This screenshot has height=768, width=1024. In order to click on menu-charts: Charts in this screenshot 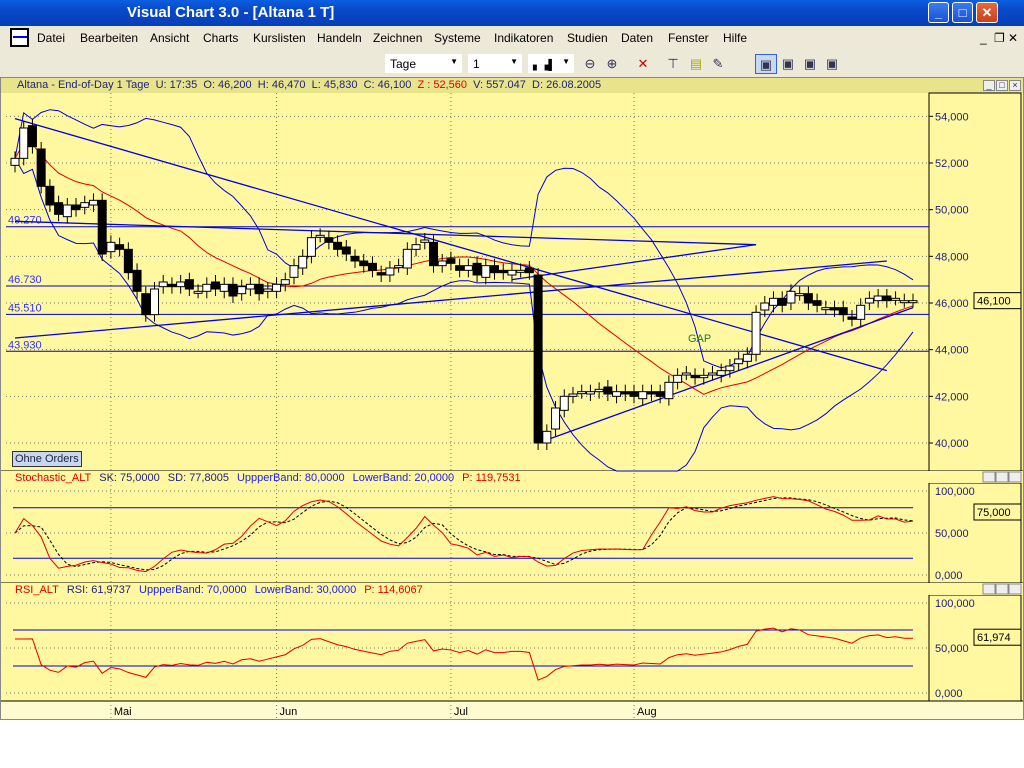, I will do `click(221, 38)`.